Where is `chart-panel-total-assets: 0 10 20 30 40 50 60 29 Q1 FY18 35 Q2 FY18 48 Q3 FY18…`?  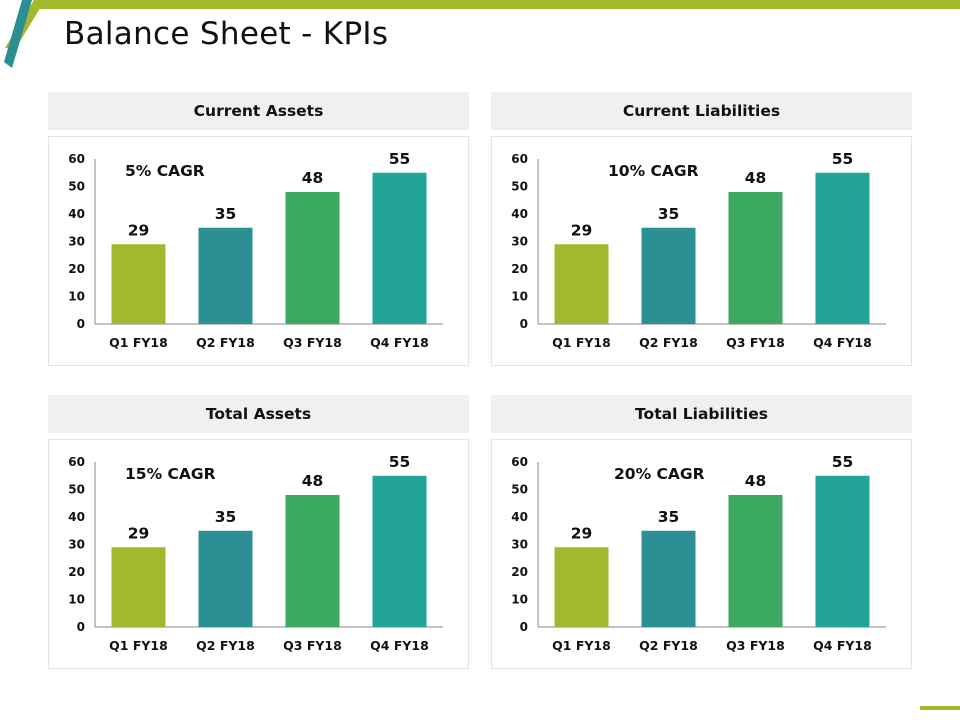 chart-panel-total-assets: 0 10 20 30 40 50 60 29 Q1 FY18 35 Q2 FY18 48 Q3 FY18… is located at coordinates (258, 554).